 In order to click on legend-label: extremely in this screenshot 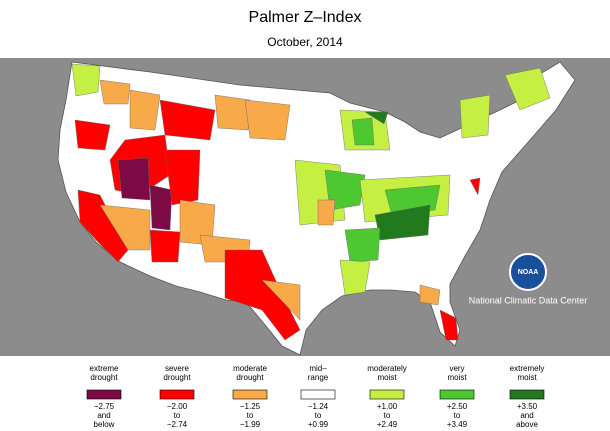, I will do `click(527, 368)`.